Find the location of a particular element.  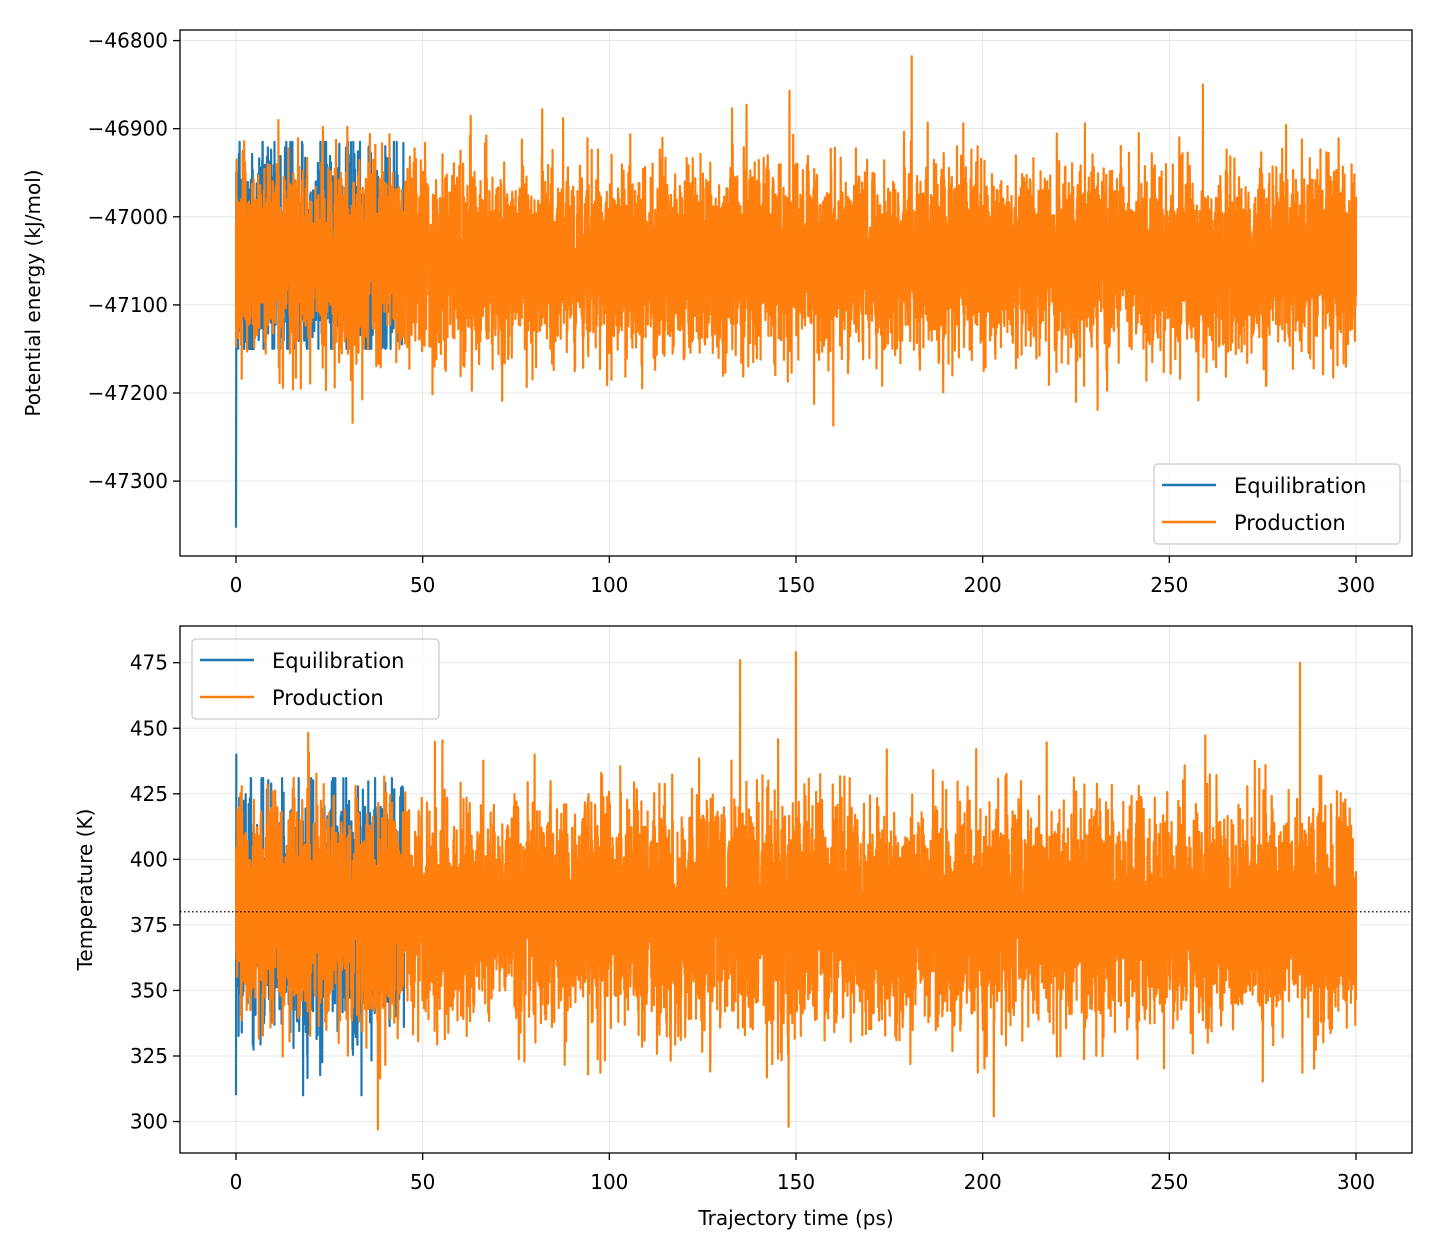

y-tick-label: −47100 is located at coordinates (128, 305).